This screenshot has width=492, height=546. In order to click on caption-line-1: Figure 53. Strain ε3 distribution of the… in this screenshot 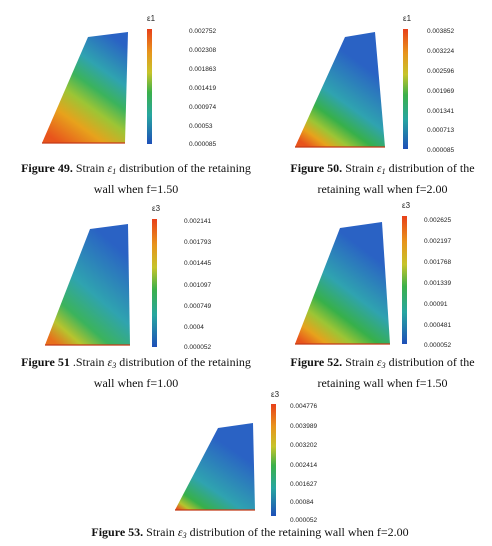, I will do `click(250, 532)`.